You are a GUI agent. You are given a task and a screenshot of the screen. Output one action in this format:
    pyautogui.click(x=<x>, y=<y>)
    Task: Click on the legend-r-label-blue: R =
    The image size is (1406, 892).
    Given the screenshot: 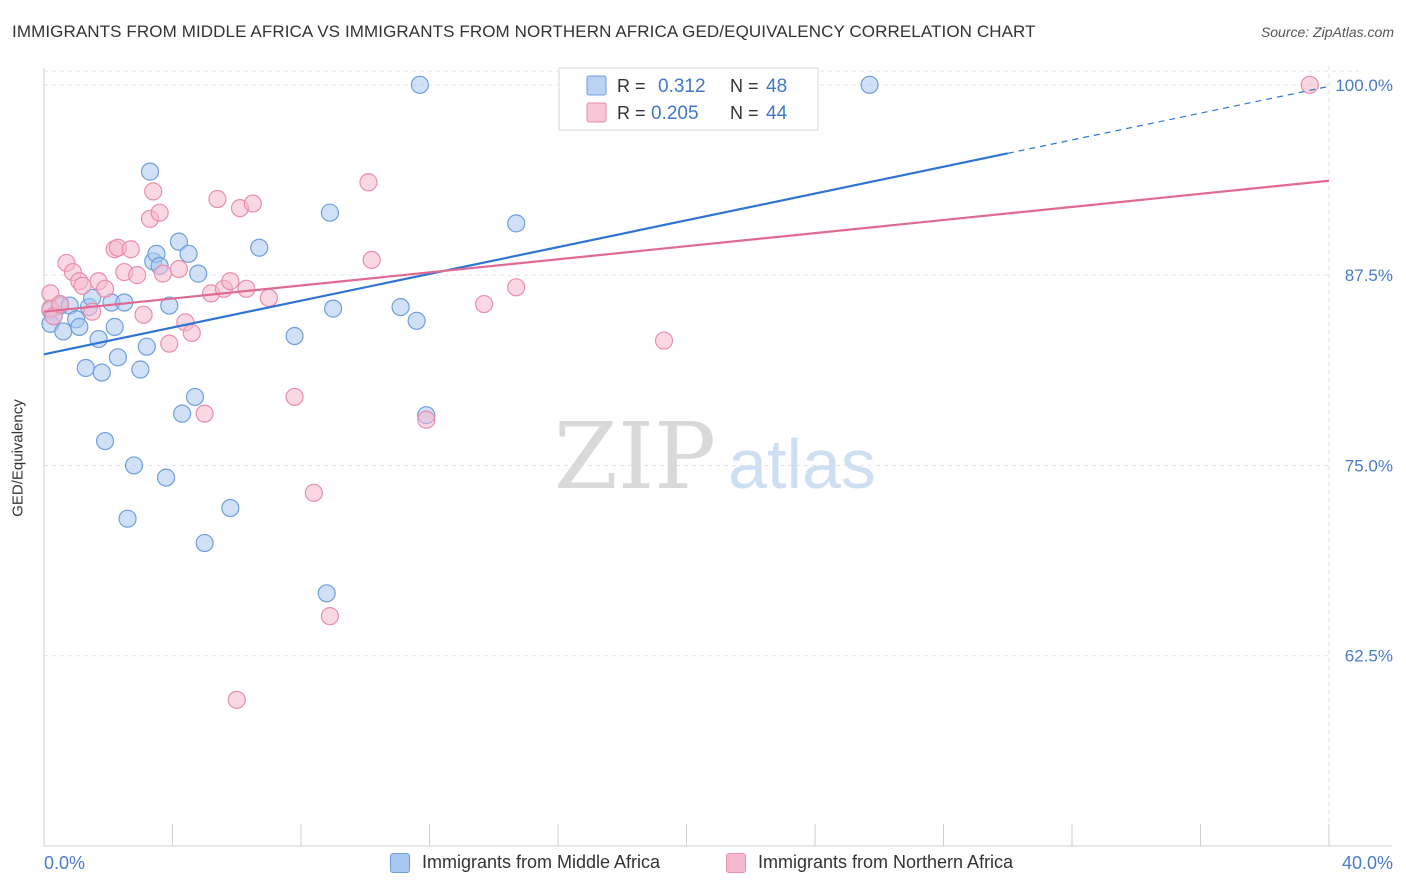 What is the action you would take?
    pyautogui.click(x=631, y=86)
    